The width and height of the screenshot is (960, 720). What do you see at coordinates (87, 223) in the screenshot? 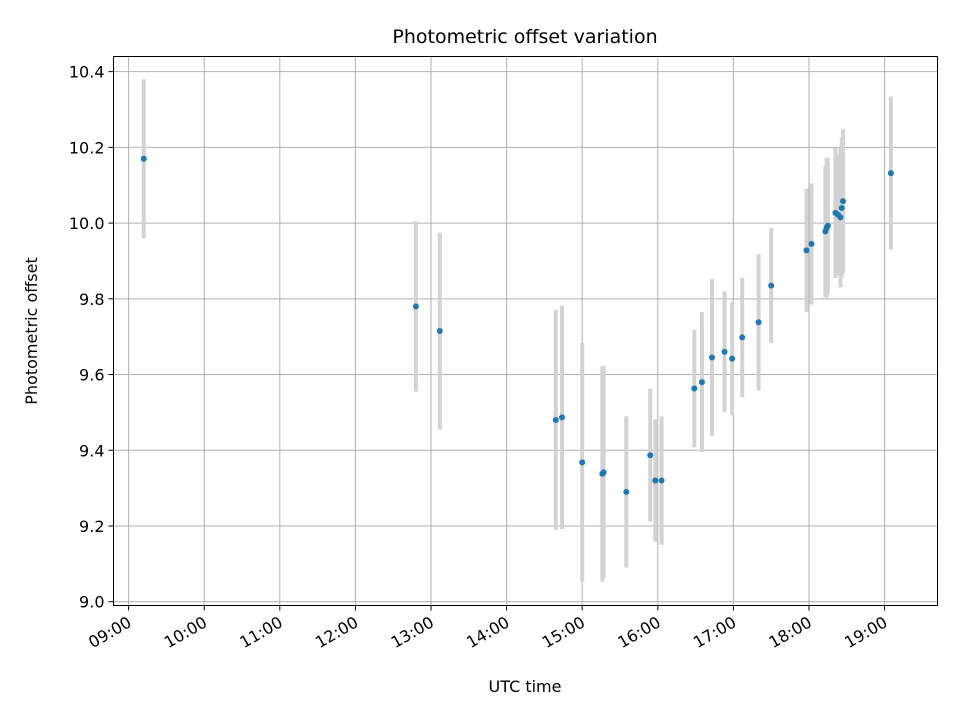
I see `y-tick-label: 10.0` at bounding box center [87, 223].